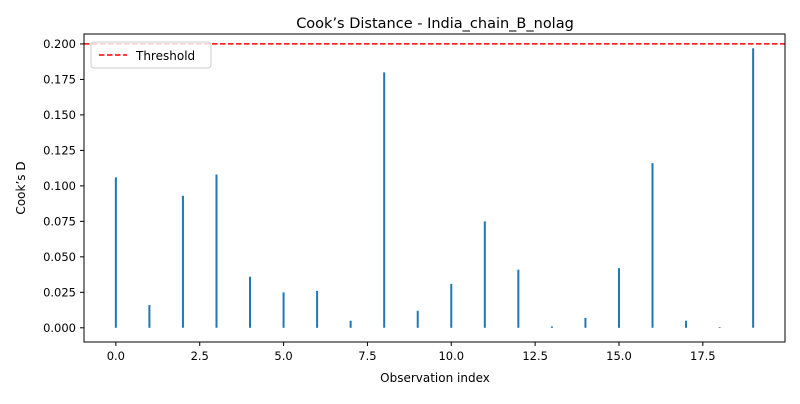 The width and height of the screenshot is (800, 404). I want to click on y-tick-label: 0.200, so click(59, 44).